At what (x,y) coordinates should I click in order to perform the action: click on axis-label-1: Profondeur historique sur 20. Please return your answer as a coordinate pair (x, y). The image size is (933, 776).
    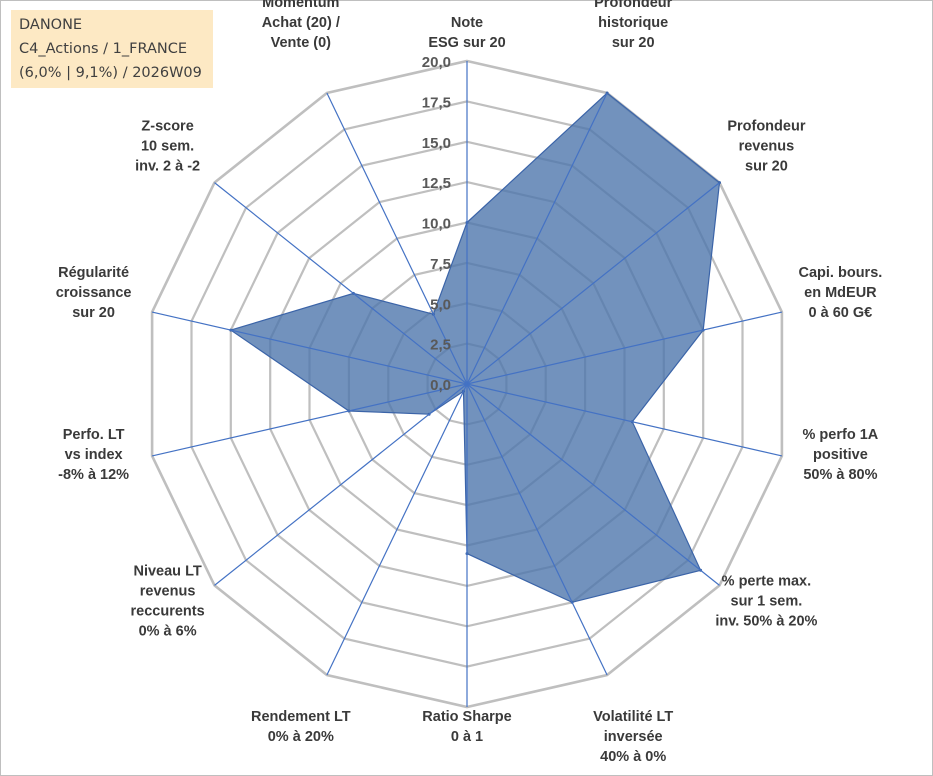
    Looking at the image, I should click on (633, 25).